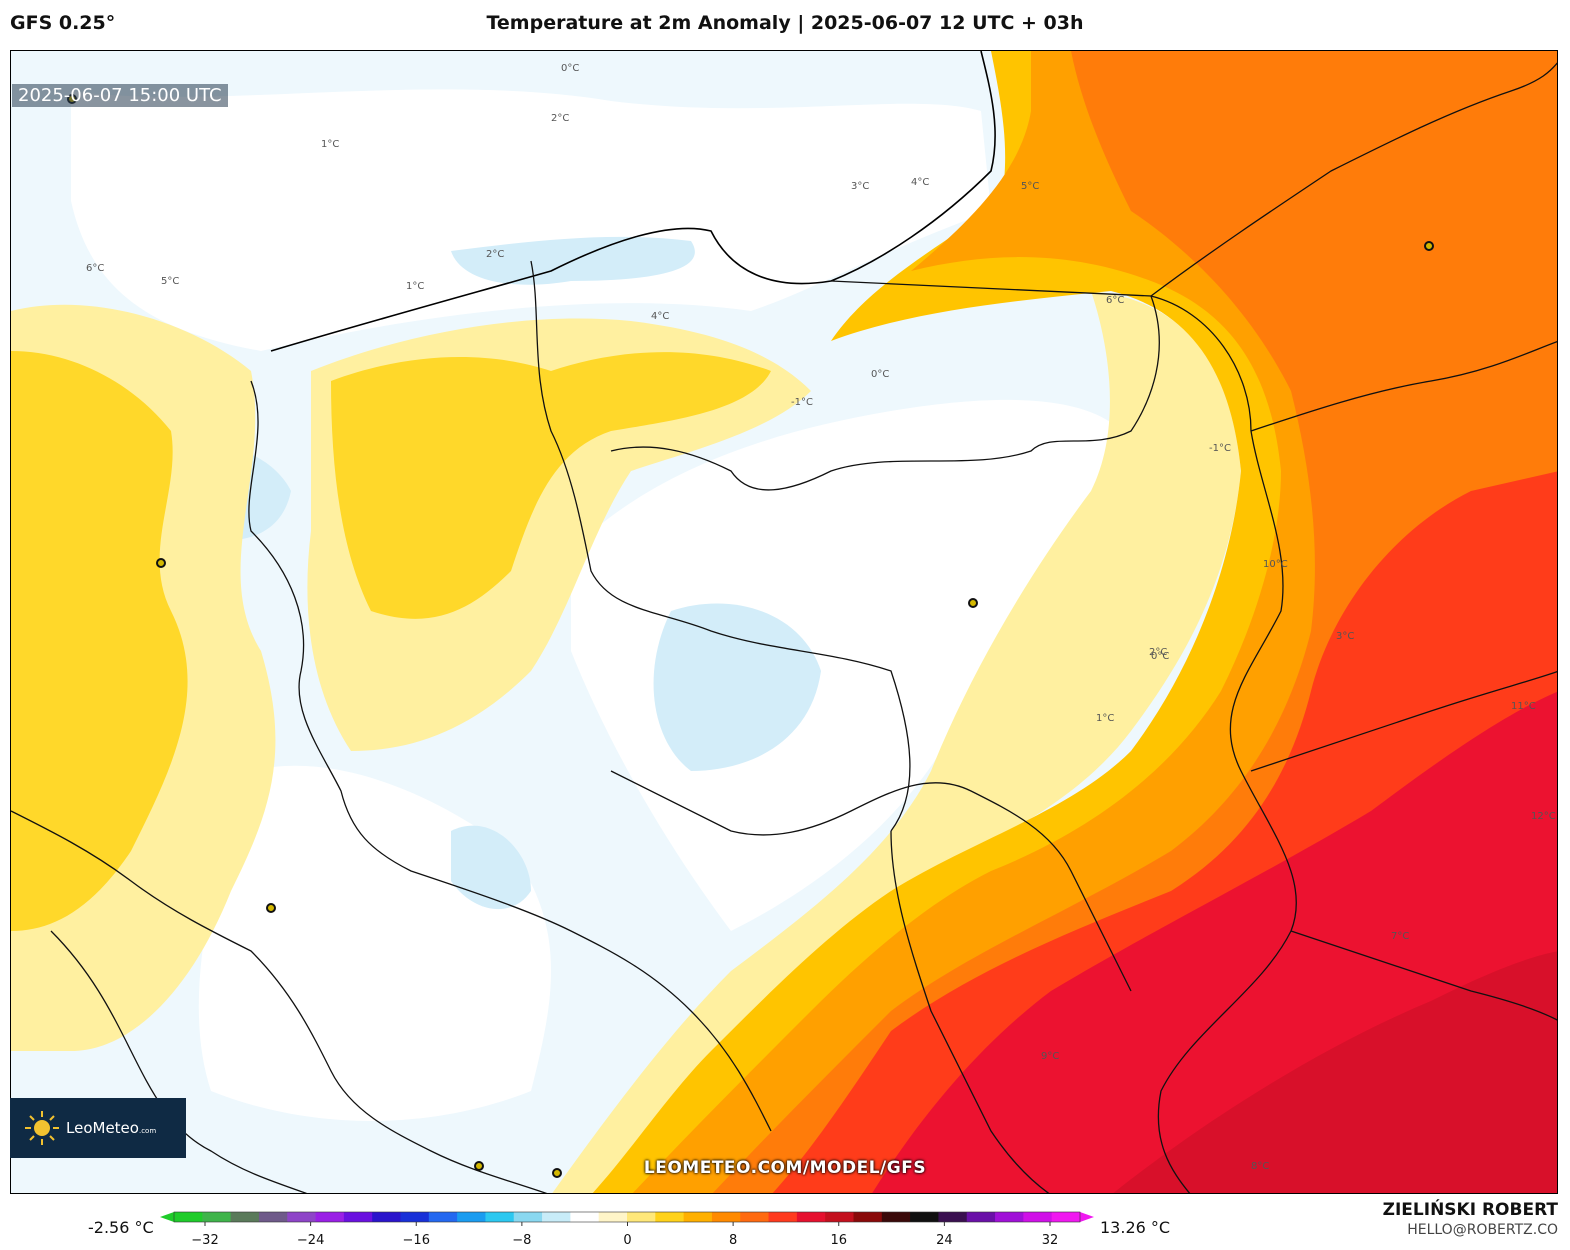 The height and width of the screenshot is (1250, 1570). What do you see at coordinates (633, 201) in the screenshot?
I see `baltic-coast` at bounding box center [633, 201].